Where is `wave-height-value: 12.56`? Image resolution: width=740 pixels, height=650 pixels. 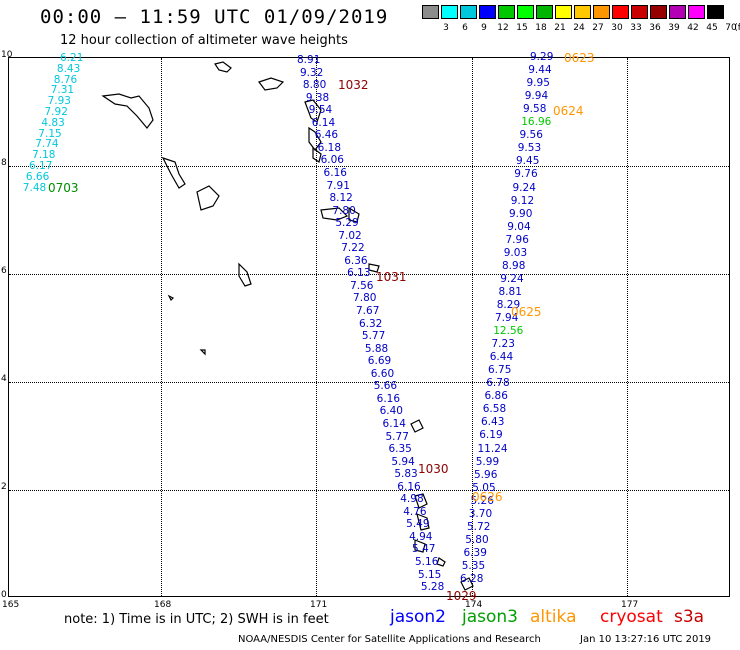 wave-height-value: 12.56 is located at coordinates (508, 331).